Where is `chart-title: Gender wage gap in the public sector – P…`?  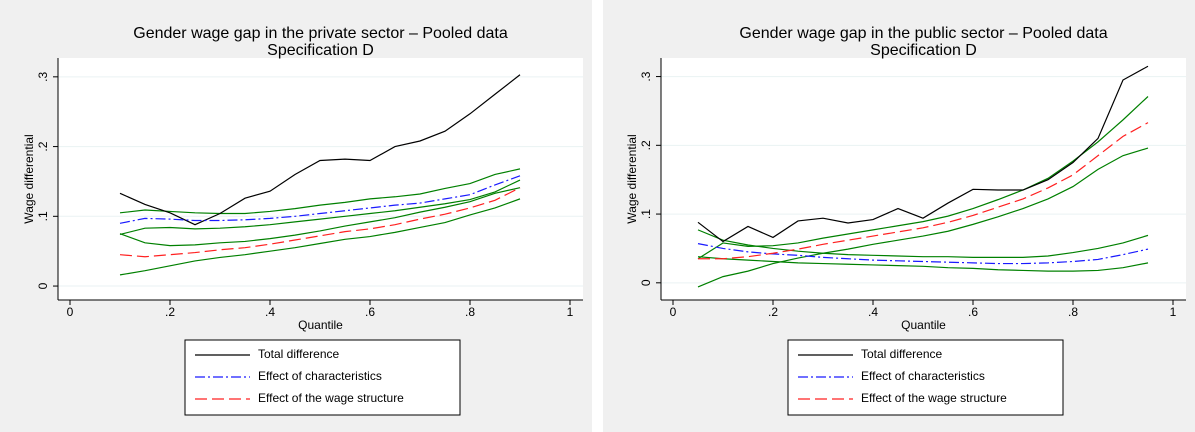
chart-title: Gender wage gap in the public sector – P… is located at coordinates (923, 33).